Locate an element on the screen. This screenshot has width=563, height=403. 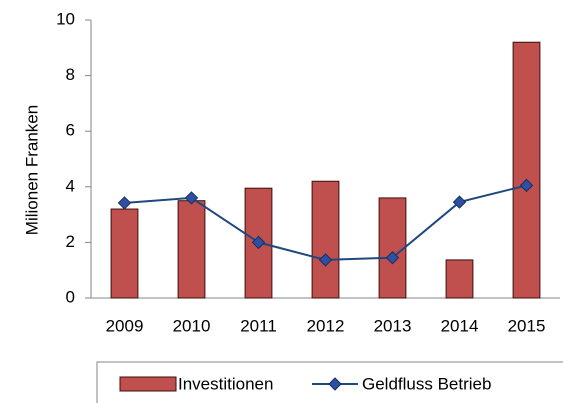
y-tick-label: 2 is located at coordinates (70, 241).